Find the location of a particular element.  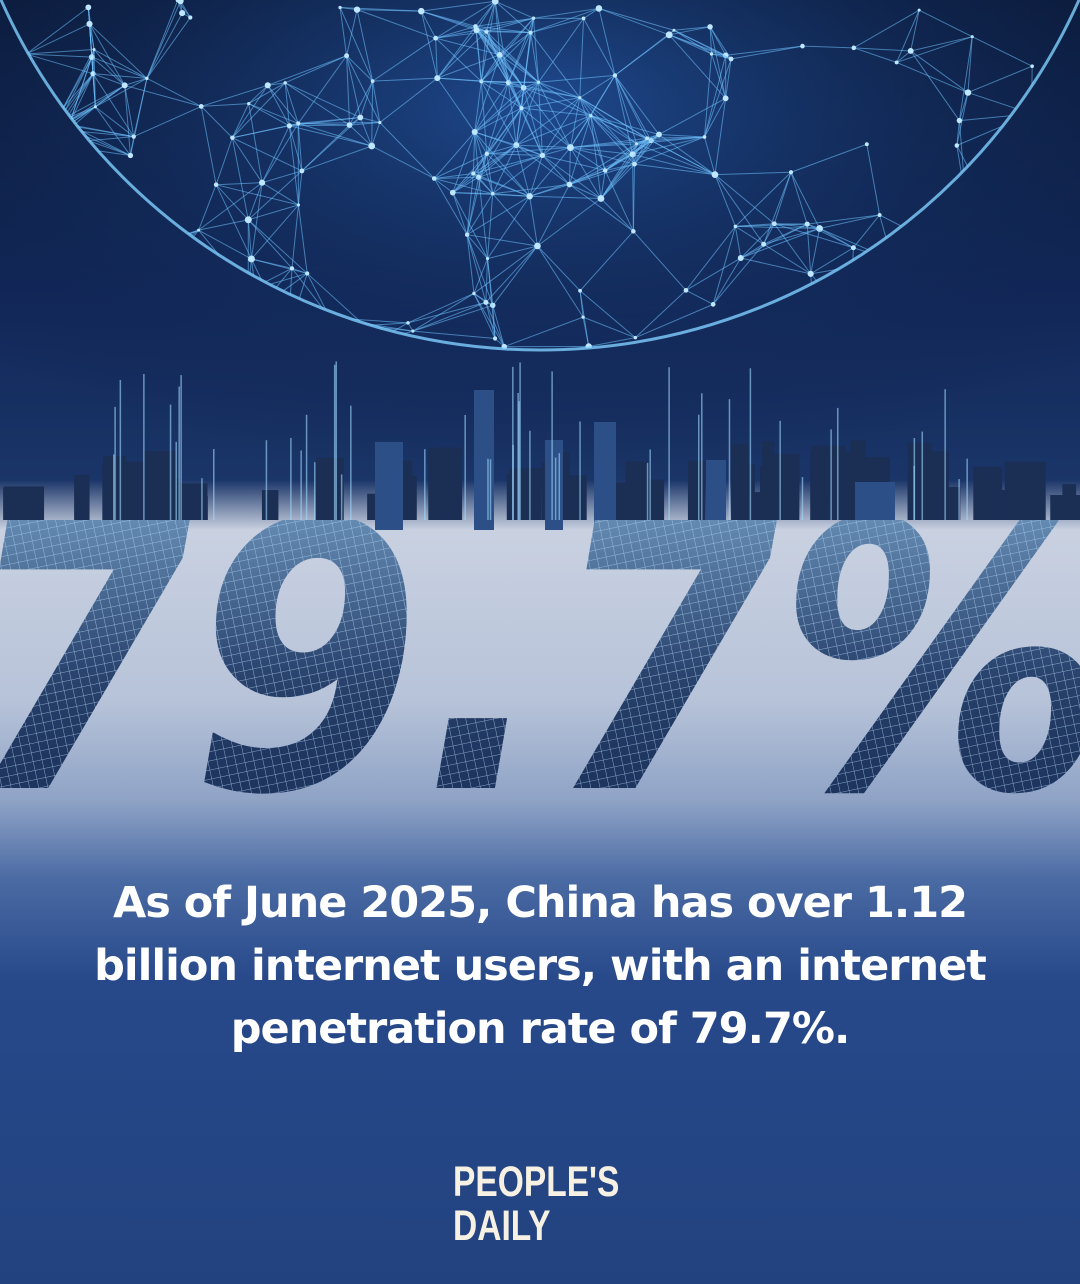

peoples-daily-logo: PEOPLE'S DAILY is located at coordinates (536, 1204).